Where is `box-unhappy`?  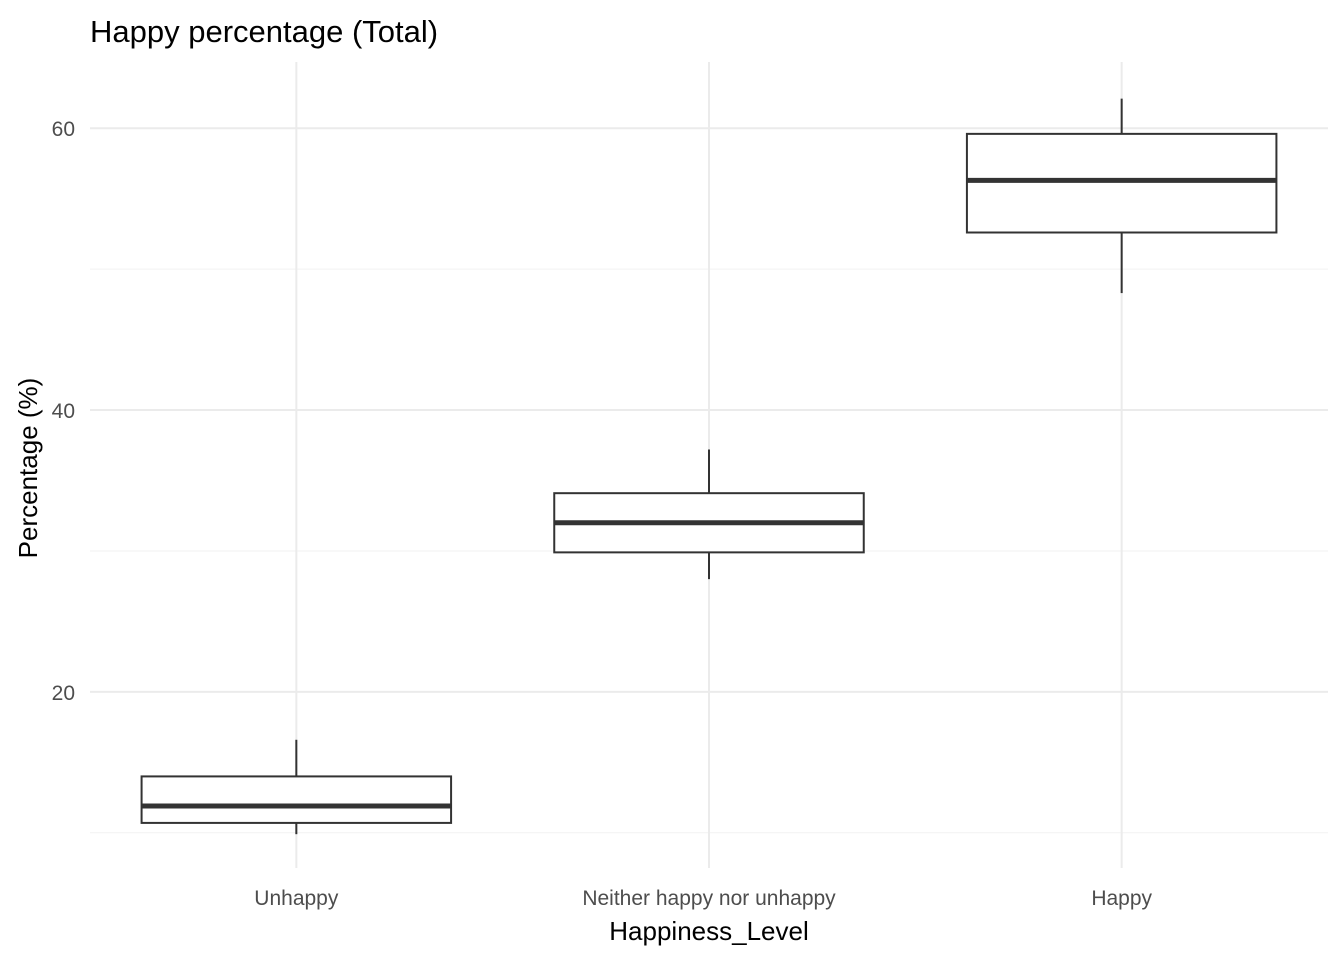 box-unhappy is located at coordinates (296, 787).